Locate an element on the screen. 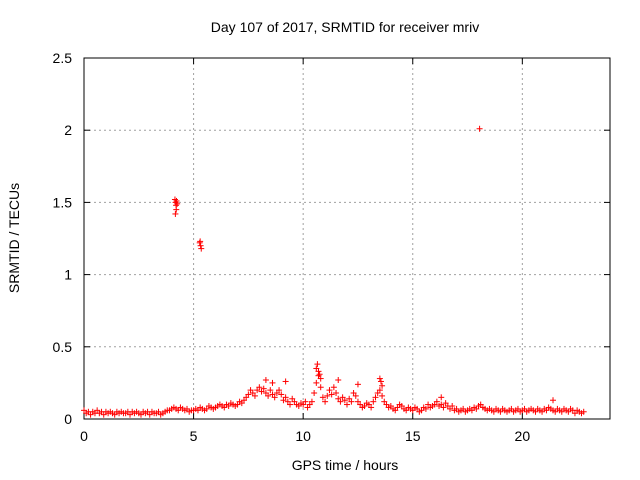 Image resolution: width=640 pixels, height=480 pixels. y-tick-label: 0.5 is located at coordinates (63, 347).